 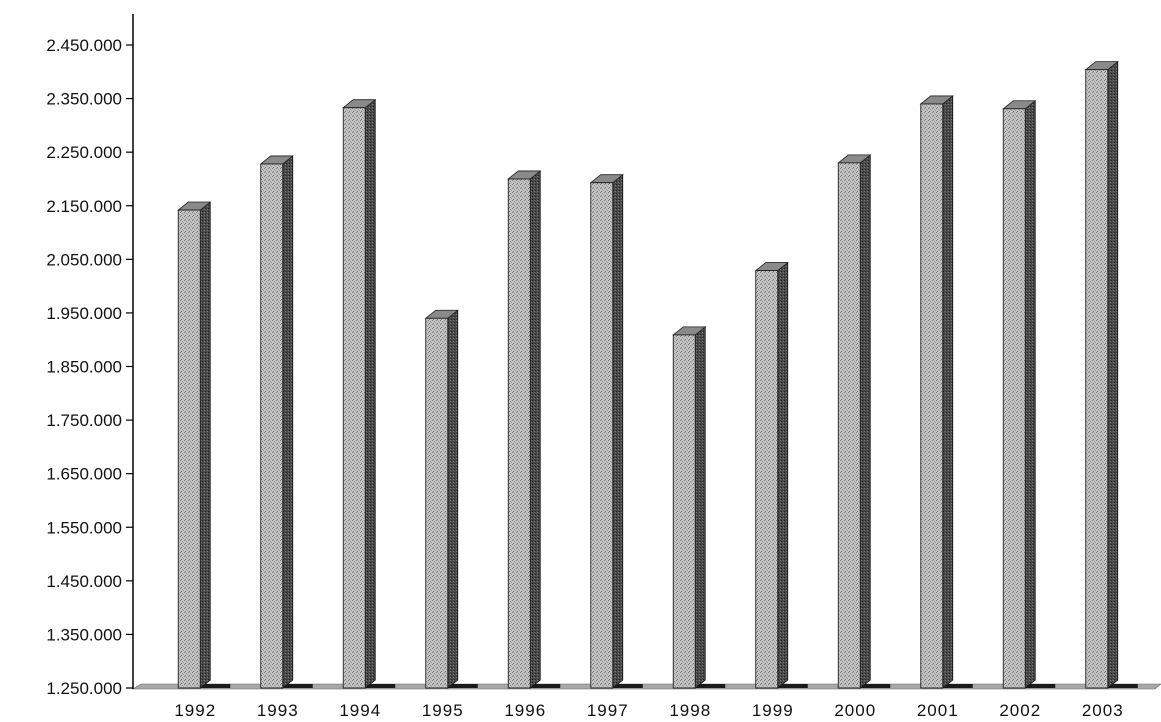 I want to click on y-tick-label: 1.850.000, so click(x=84, y=367).